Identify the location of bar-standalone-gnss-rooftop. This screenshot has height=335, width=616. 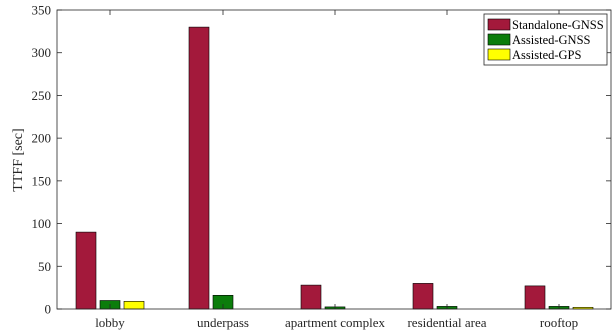
(535, 297).